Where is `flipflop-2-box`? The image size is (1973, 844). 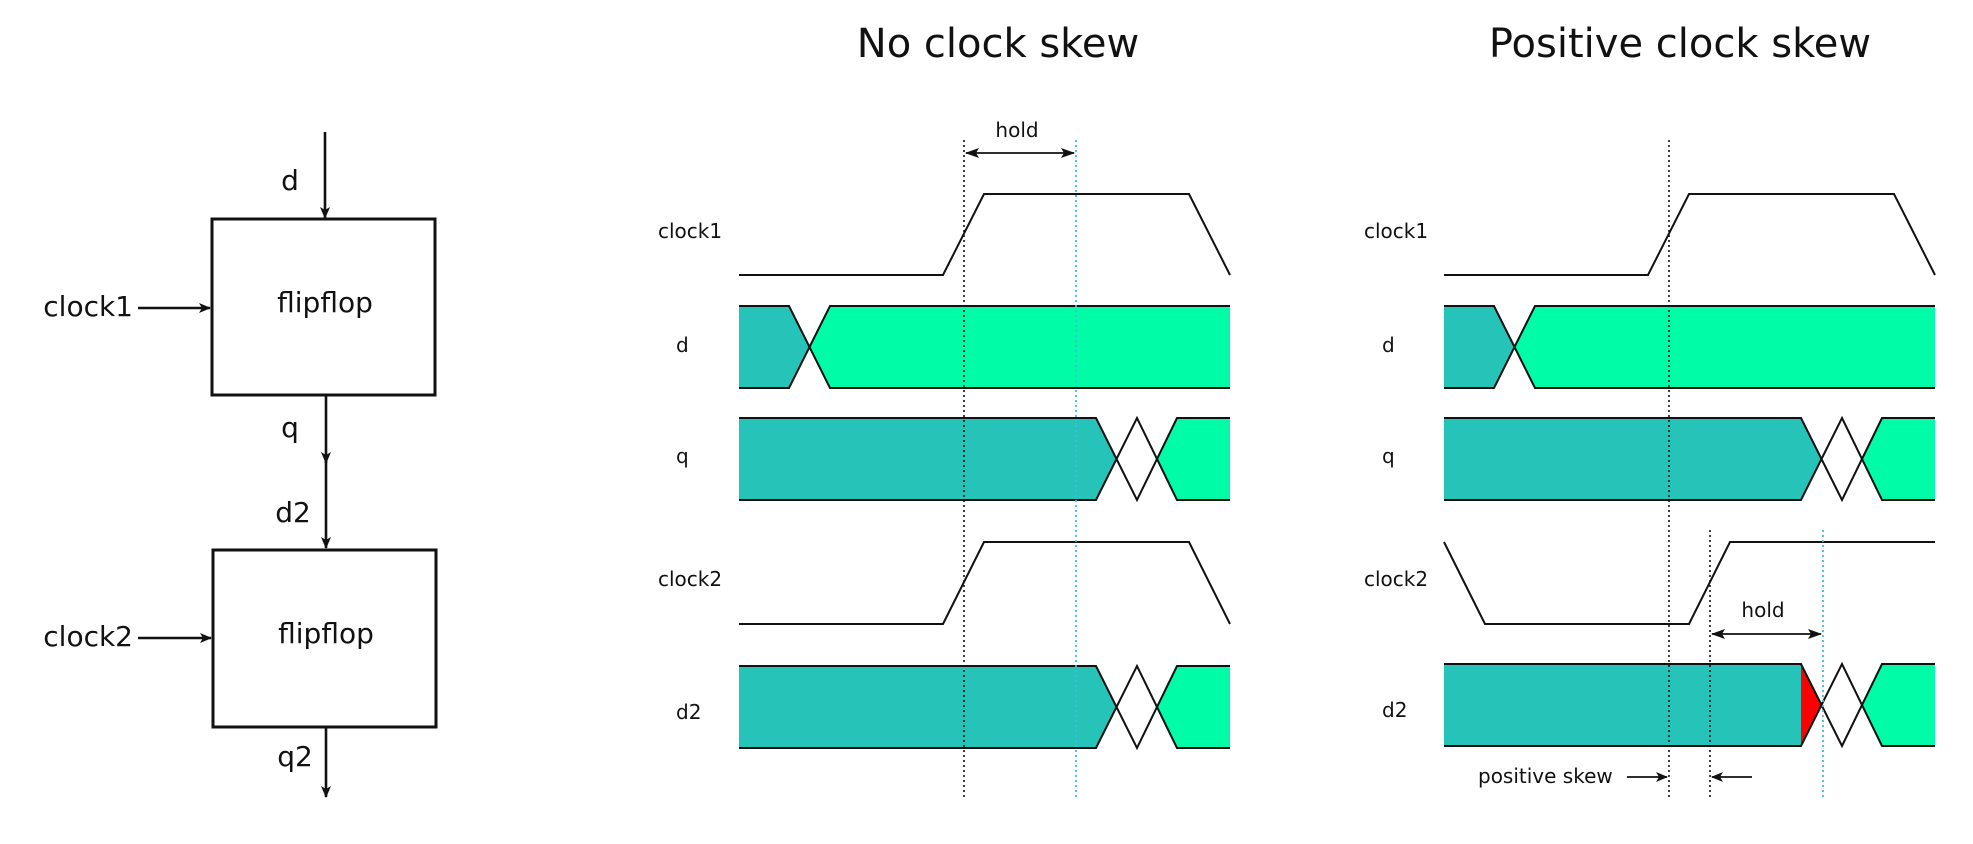
flipflop-2-box is located at coordinates (324, 638).